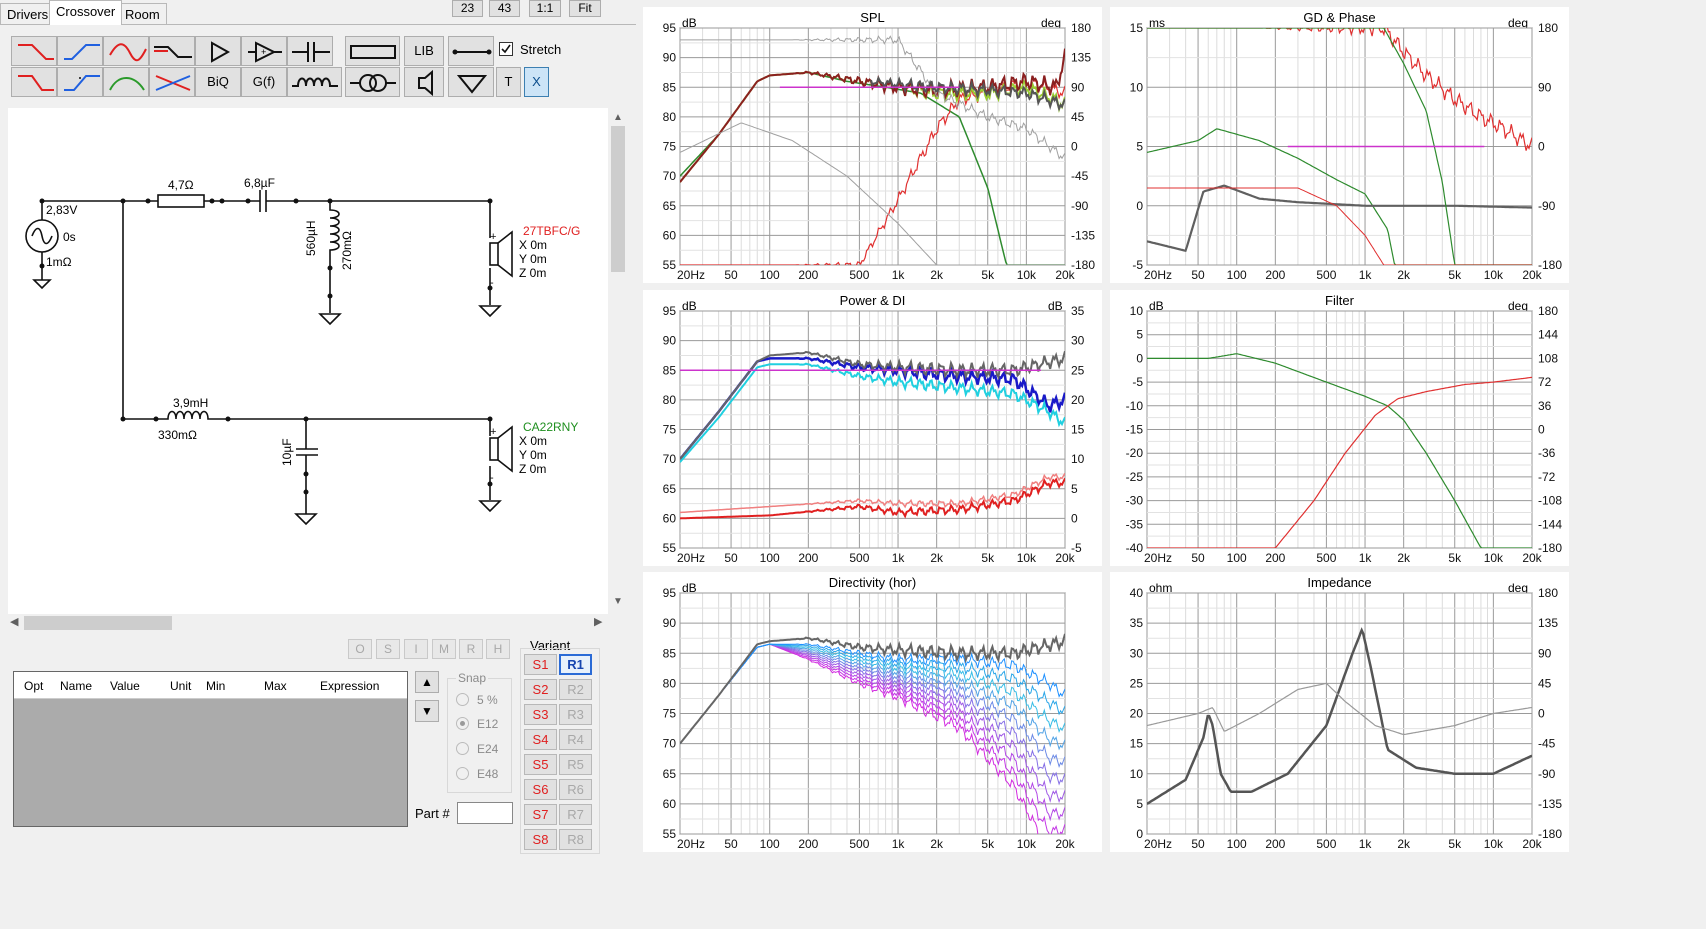  What do you see at coordinates (488, 774) in the screenshot?
I see `snap-e48-label: E48` at bounding box center [488, 774].